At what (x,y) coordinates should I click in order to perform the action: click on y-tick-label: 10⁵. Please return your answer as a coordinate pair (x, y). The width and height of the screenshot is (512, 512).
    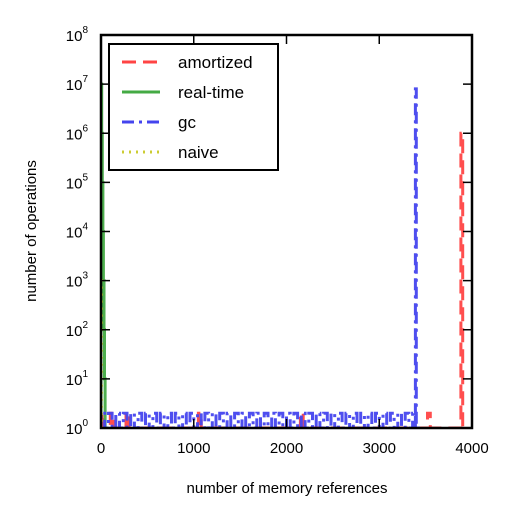
    Looking at the image, I should click on (77, 182).